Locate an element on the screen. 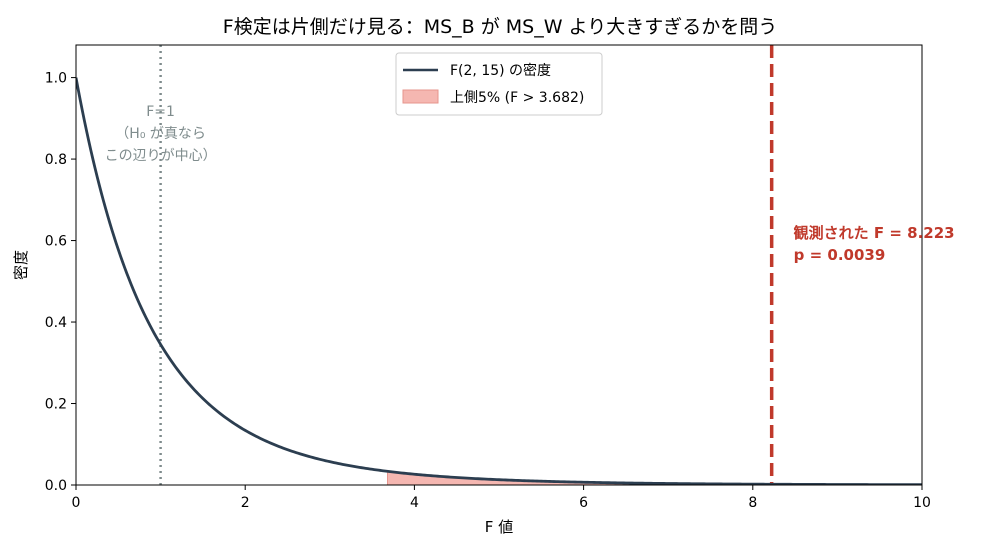 The height and width of the screenshot is (554, 987). x-tick-label: 4 is located at coordinates (414, 503).